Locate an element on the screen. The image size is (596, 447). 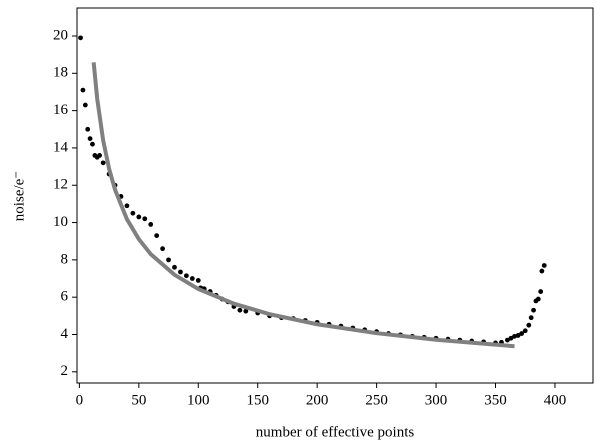
y-tick-label: 18 is located at coordinates (60, 73).